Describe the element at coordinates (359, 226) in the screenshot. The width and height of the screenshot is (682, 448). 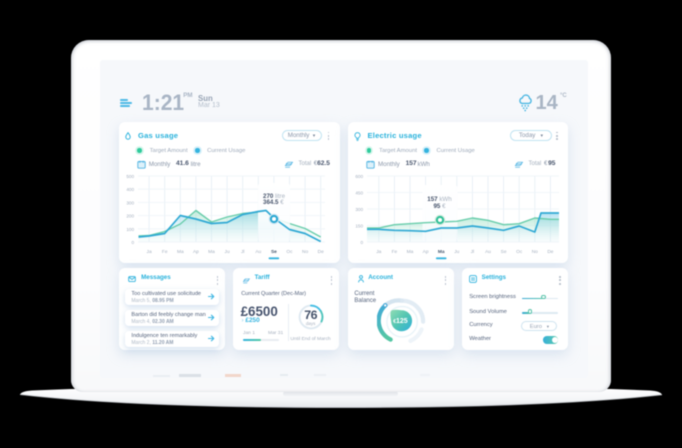
I see `svg-text: 150` at that location.